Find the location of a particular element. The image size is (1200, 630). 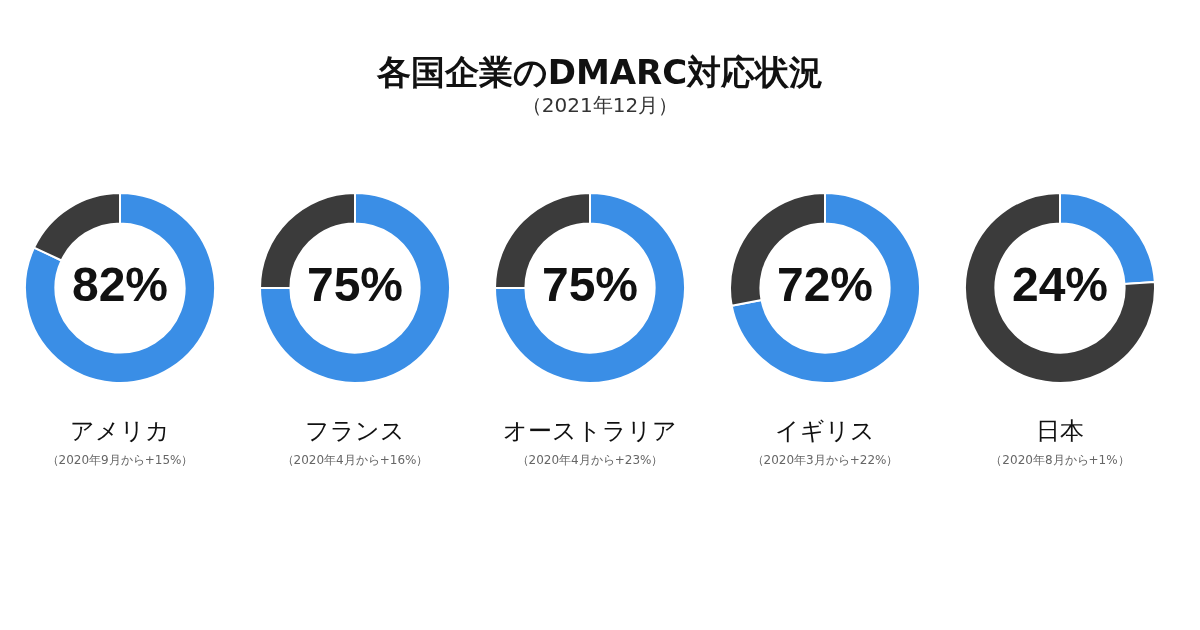

text: （2020年4月から+16%） is located at coordinates (355, 460).